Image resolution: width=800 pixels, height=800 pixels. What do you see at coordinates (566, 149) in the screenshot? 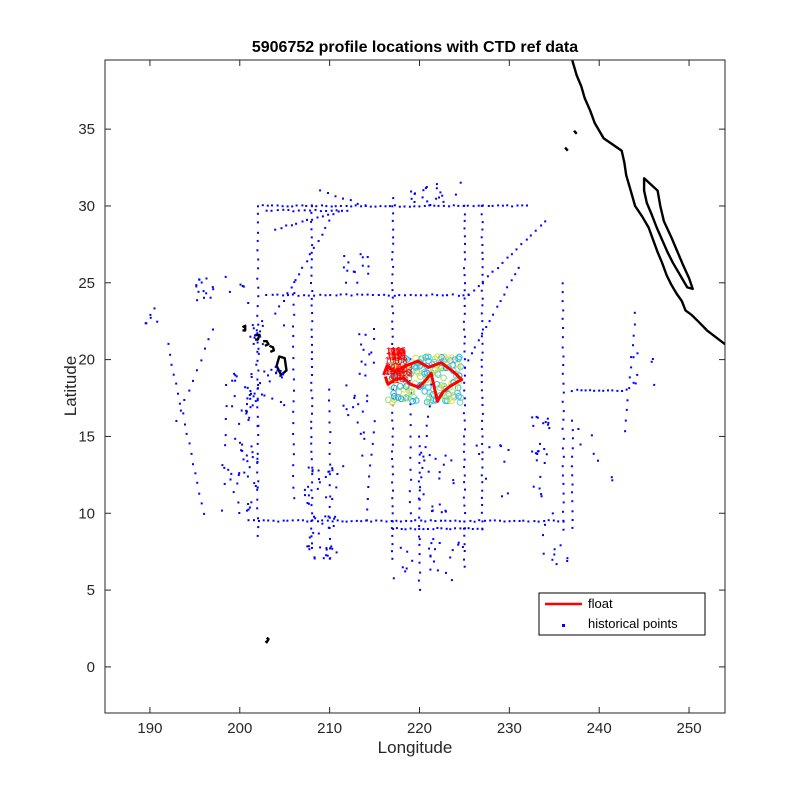
I see `island-channel` at bounding box center [566, 149].